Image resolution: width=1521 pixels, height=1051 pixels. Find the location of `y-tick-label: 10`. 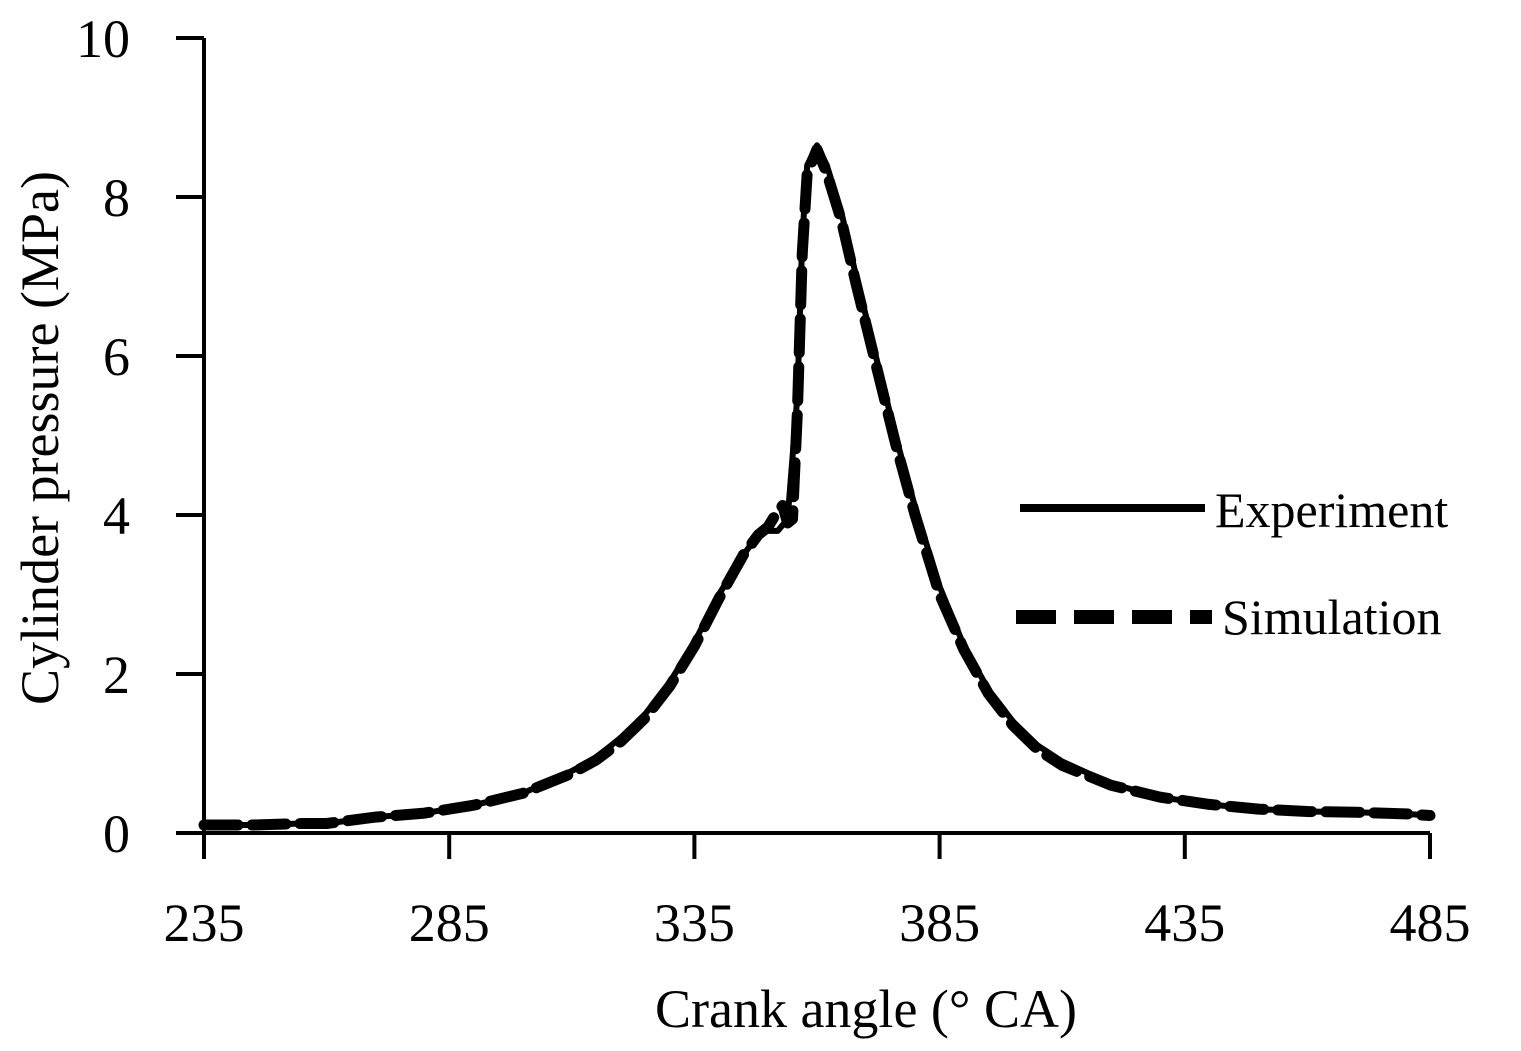

y-tick-label: 10 is located at coordinates (103, 39).